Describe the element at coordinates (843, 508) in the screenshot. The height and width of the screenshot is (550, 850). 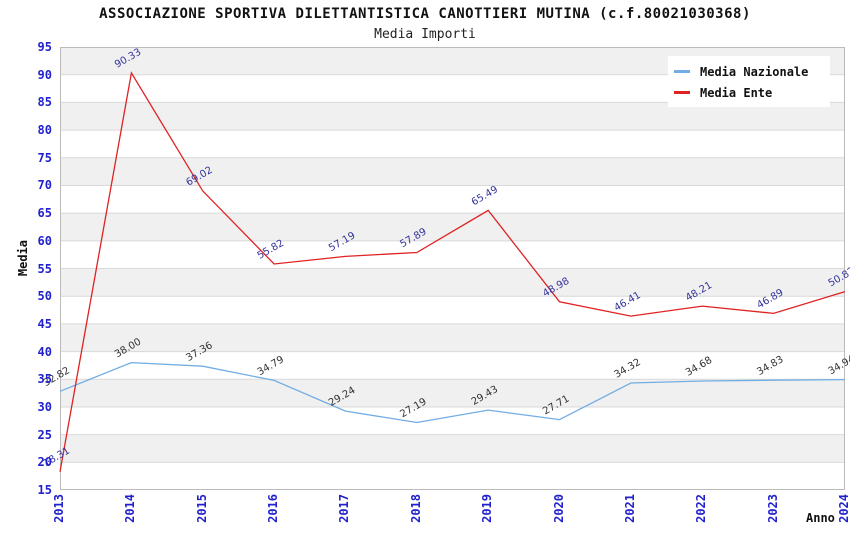
I see `x-tick-label: 2024` at that location.